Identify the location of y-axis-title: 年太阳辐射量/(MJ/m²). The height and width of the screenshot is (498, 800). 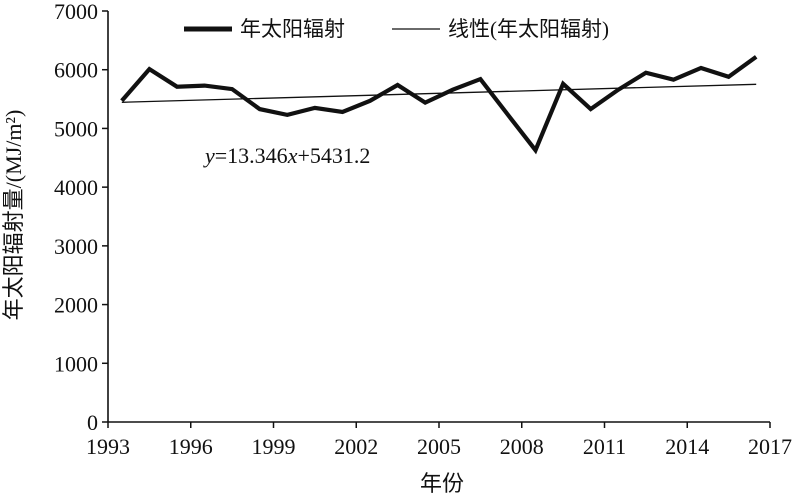
(13, 215).